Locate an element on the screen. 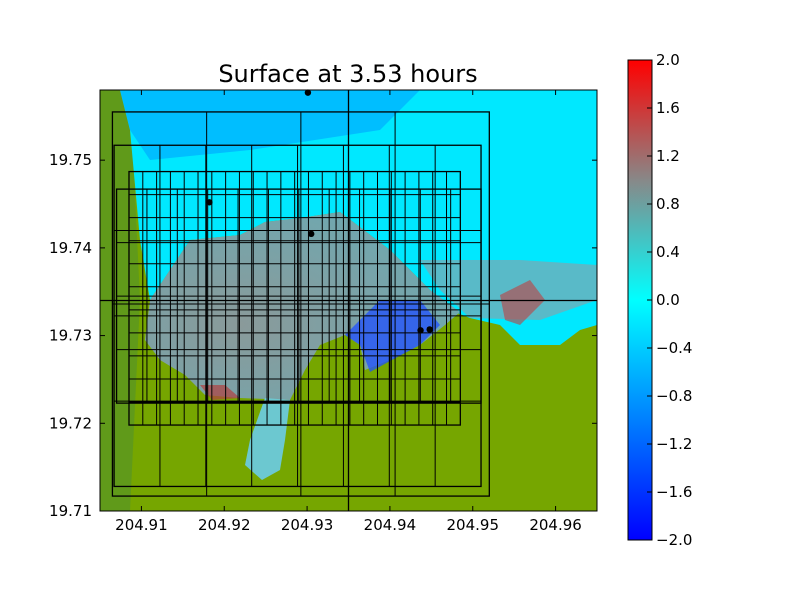  colorbar-tick-label: −1.6 is located at coordinates (674, 492).